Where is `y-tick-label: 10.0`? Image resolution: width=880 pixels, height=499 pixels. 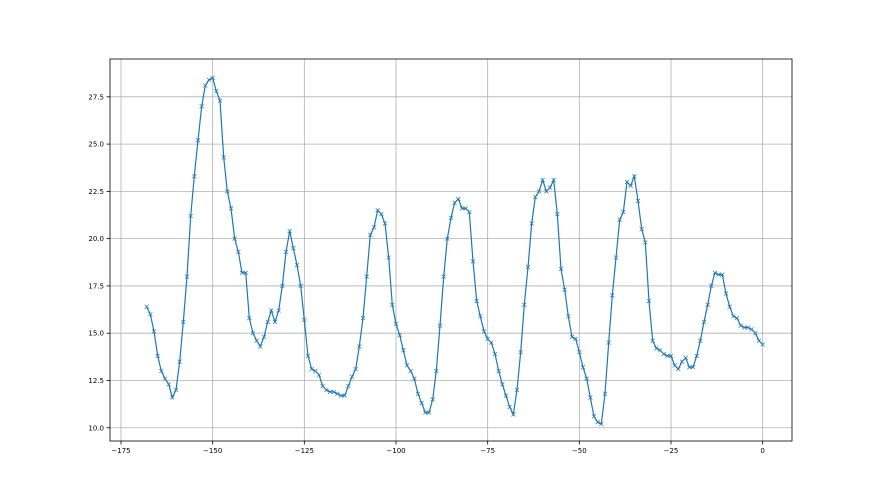 y-tick-label: 10.0 is located at coordinates (96, 428).